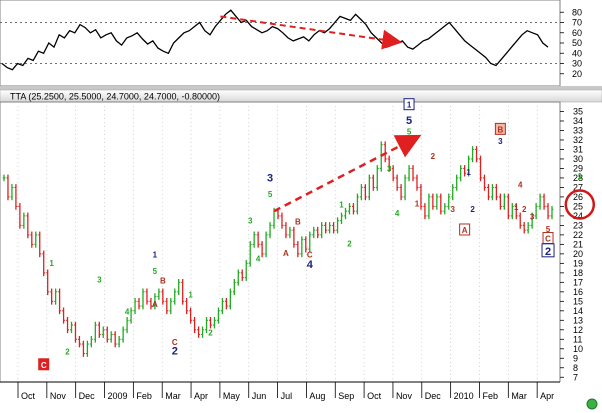 The width and height of the screenshot is (602, 413). I want to click on price-tick-label: 26, so click(578, 197).